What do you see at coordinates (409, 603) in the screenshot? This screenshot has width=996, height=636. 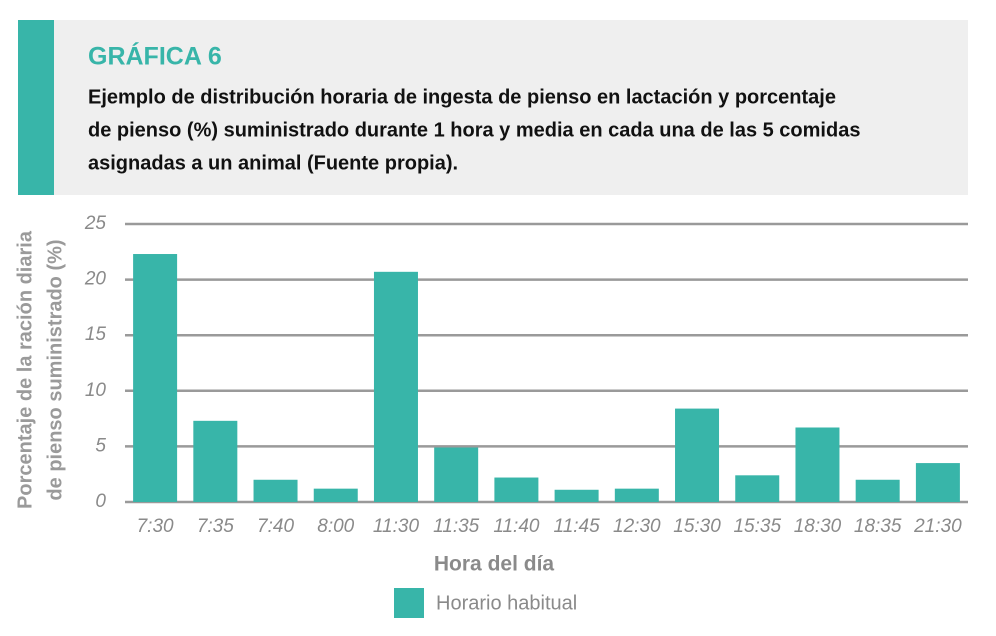 I see `legend-swatch` at bounding box center [409, 603].